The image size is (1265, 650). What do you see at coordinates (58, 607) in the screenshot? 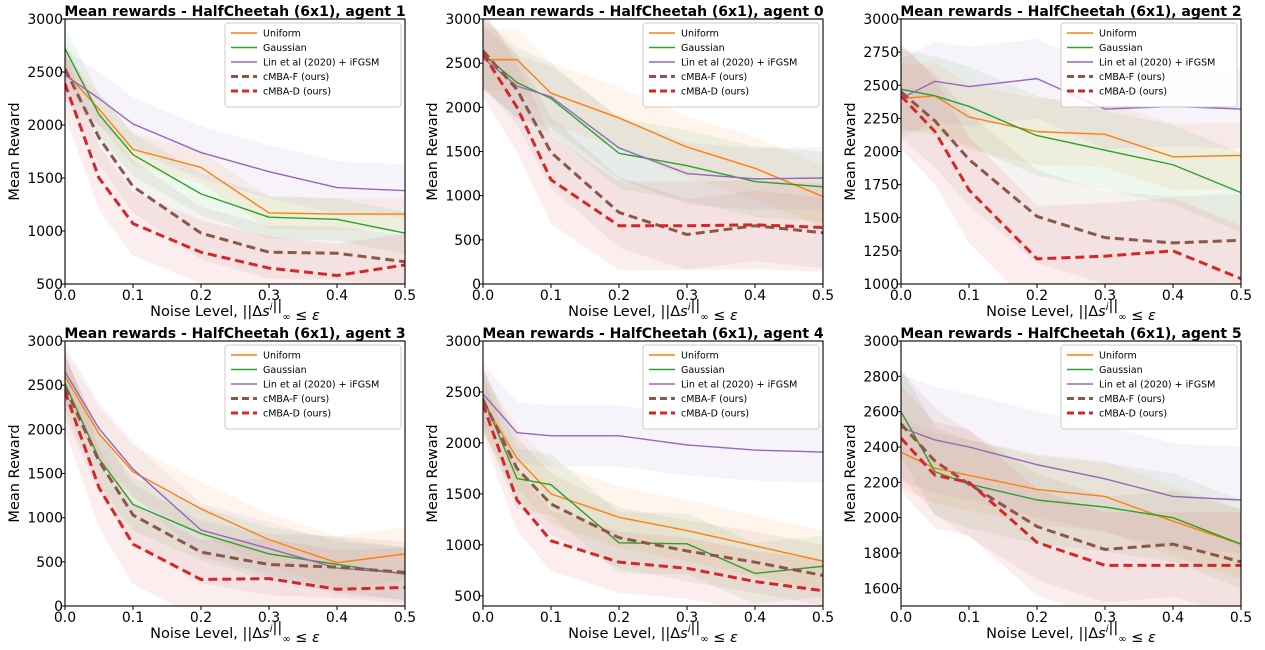
I see `y-tick-label: 0` at bounding box center [58, 607].